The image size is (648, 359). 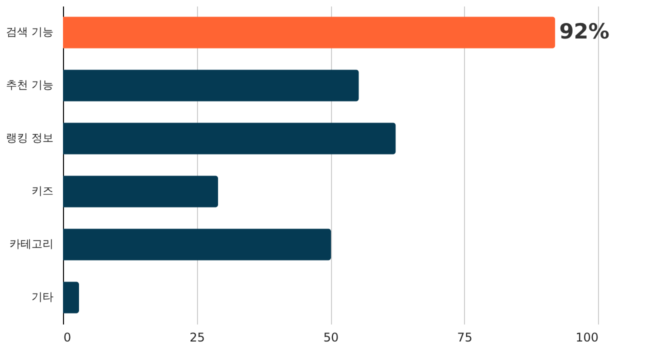 I want to click on y-tick-label: 랭킹 정보, so click(x=30, y=138).